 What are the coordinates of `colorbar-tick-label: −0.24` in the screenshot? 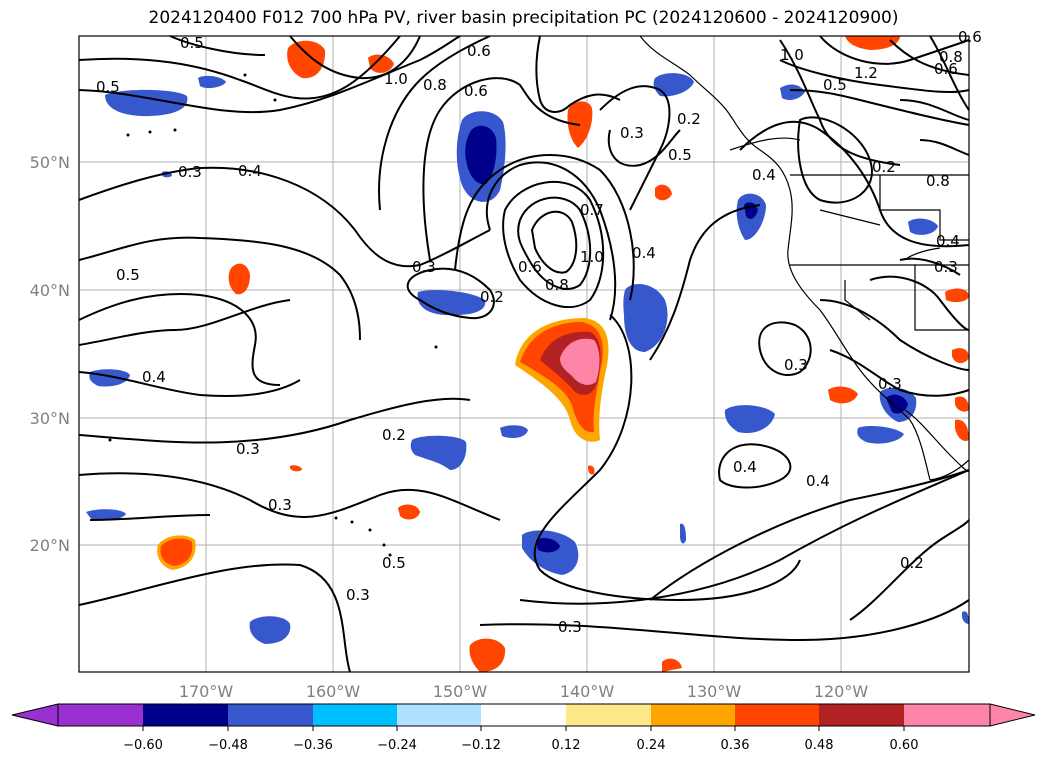 It's located at (397, 745).